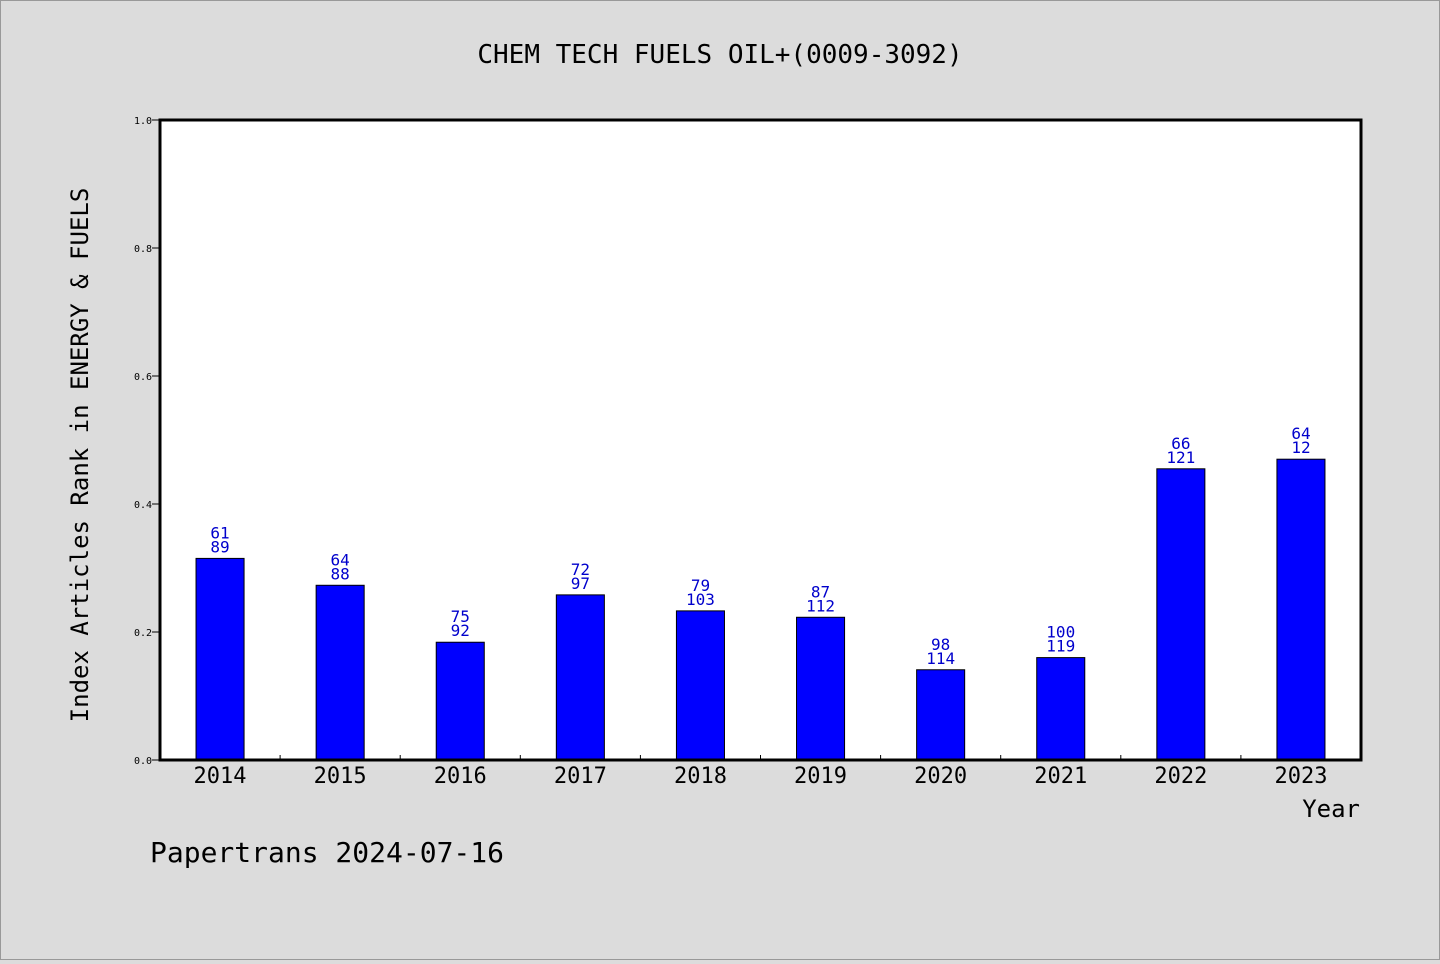 The width and height of the screenshot is (1440, 964). Describe the element at coordinates (143, 761) in the screenshot. I see `y-tick-label: 0.0` at that location.